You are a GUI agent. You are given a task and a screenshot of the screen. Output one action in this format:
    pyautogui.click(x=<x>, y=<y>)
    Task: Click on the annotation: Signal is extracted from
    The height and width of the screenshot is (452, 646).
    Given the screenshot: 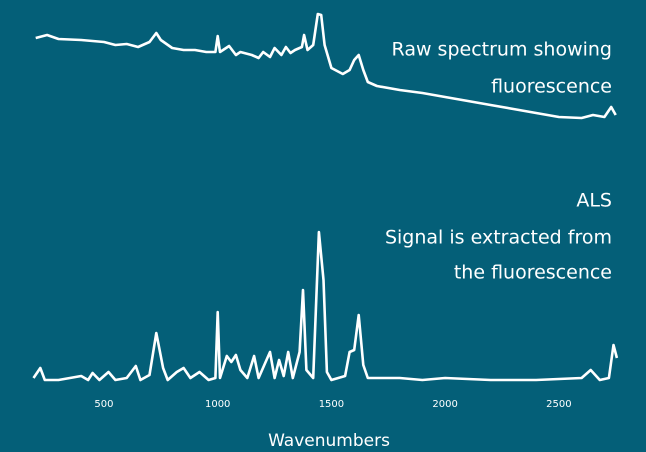 What is the action you would take?
    pyautogui.click(x=498, y=238)
    